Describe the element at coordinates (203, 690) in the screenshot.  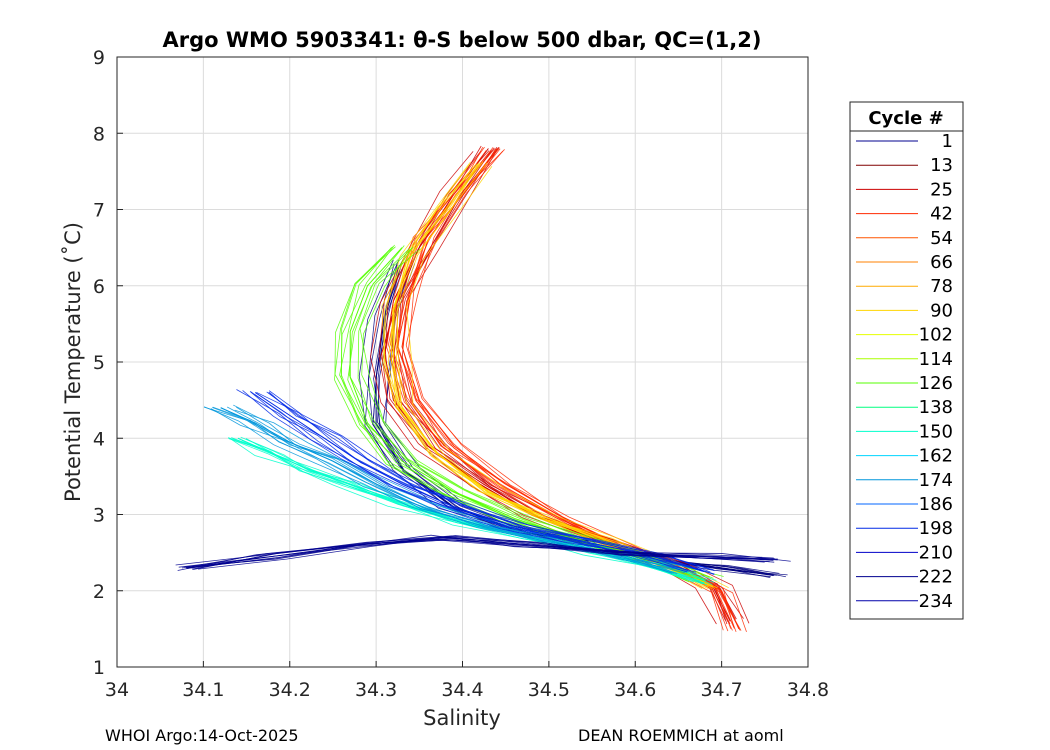
I see `x-tick-label: 34.1` at that location.